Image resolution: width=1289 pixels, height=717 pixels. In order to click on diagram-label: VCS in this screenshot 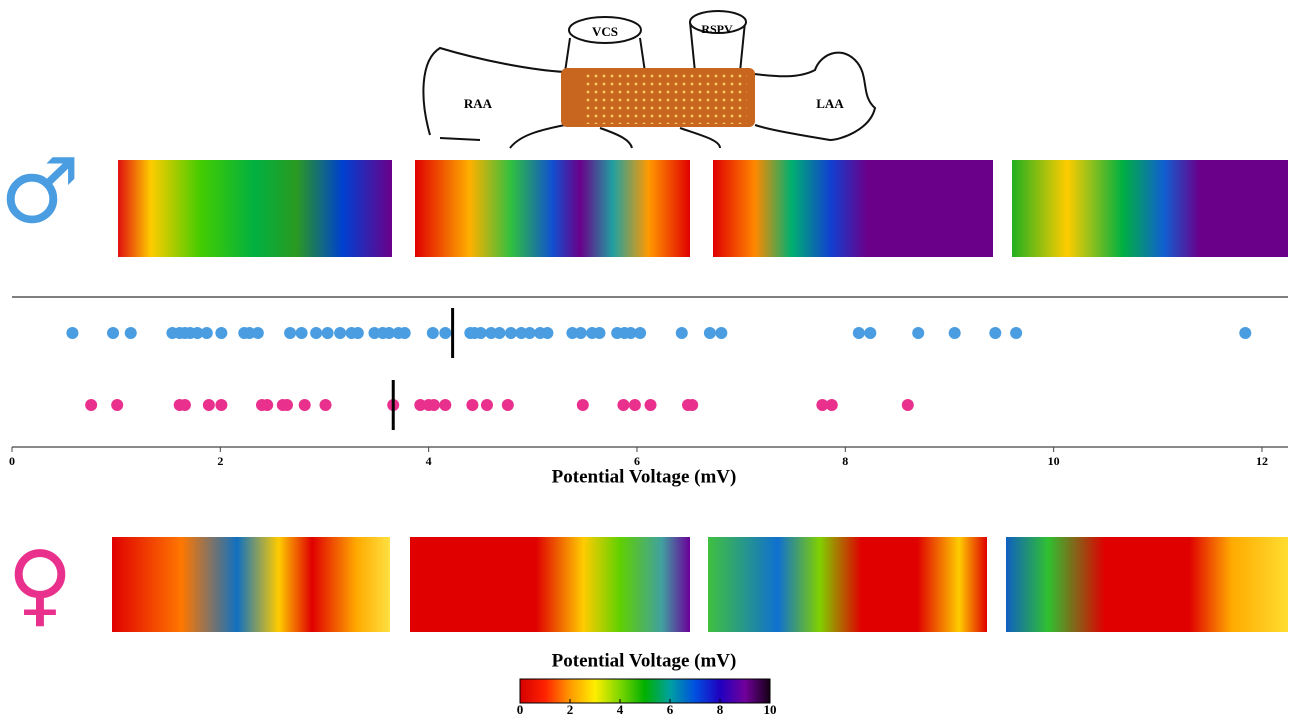, I will do `click(605, 31)`.